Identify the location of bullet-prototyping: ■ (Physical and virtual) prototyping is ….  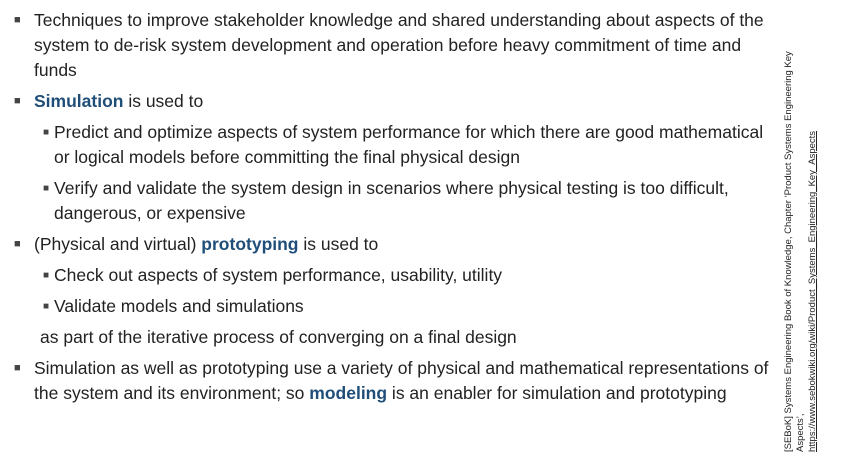
(392, 244).